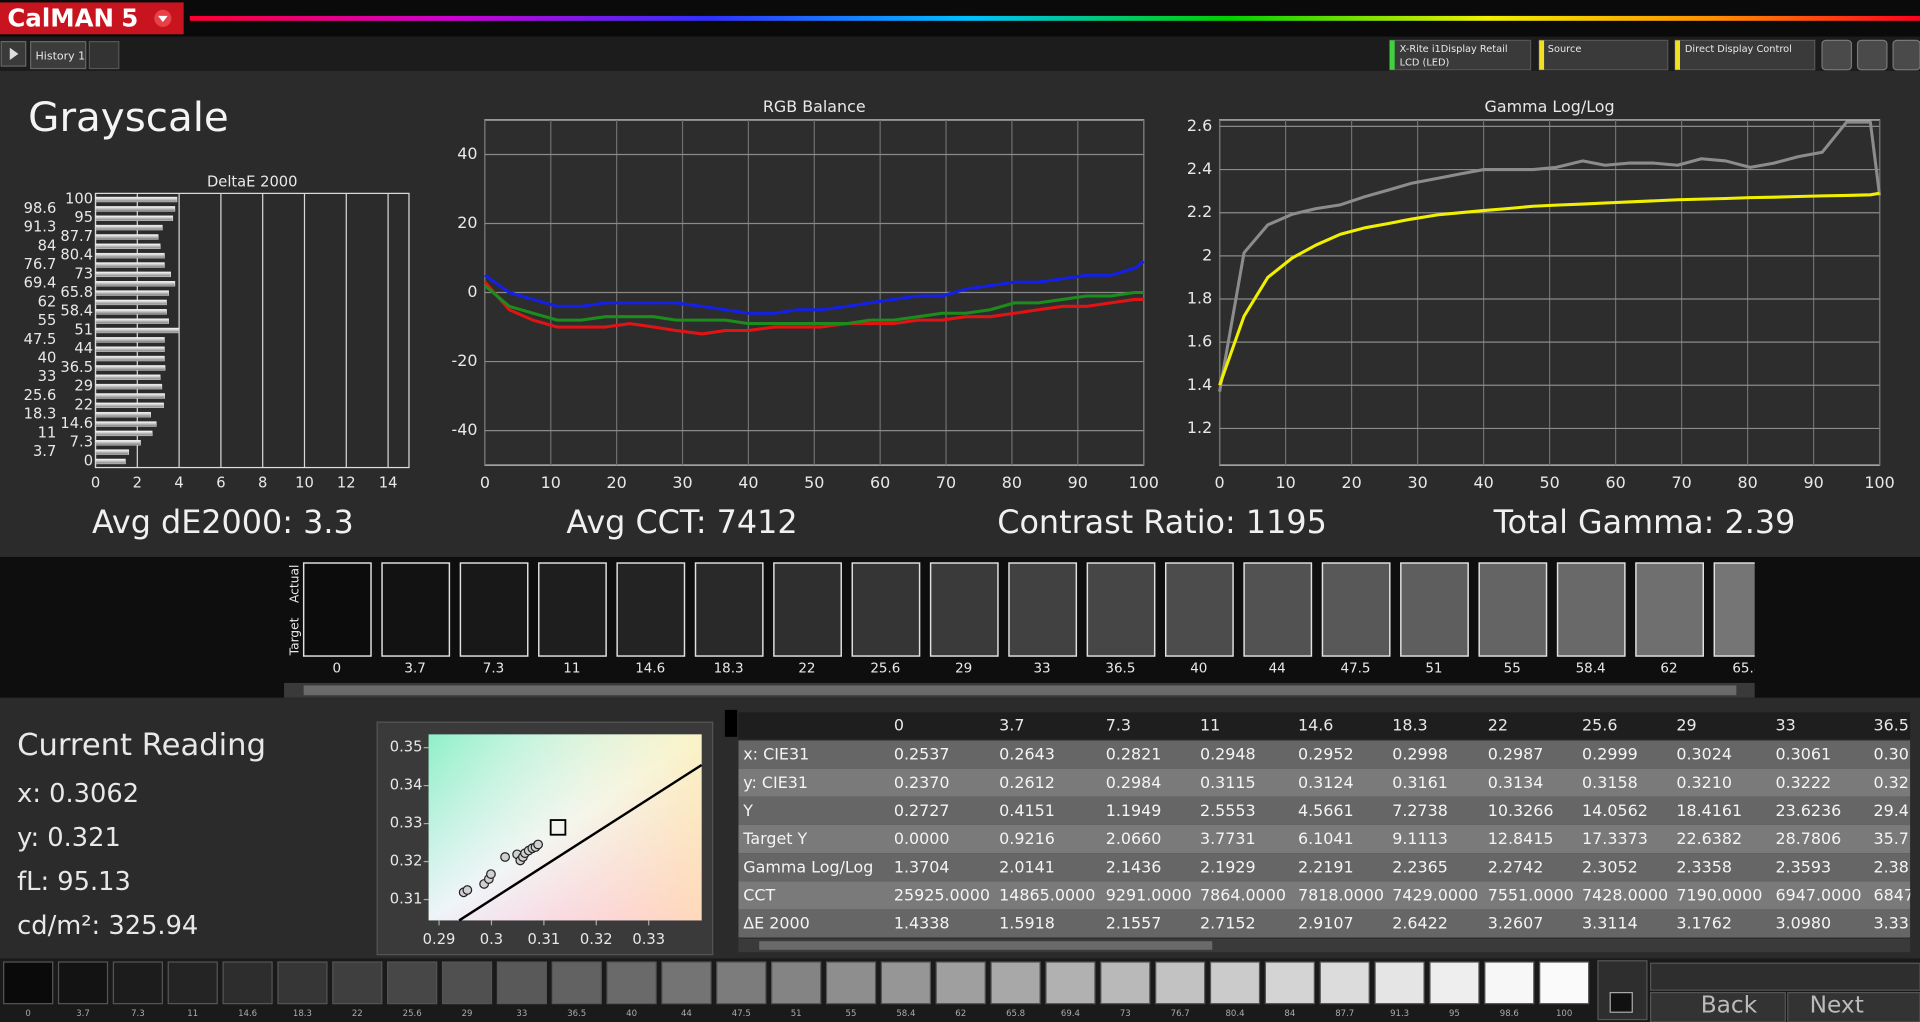  I want to click on level-label: 65.8, so click(1015, 1014).